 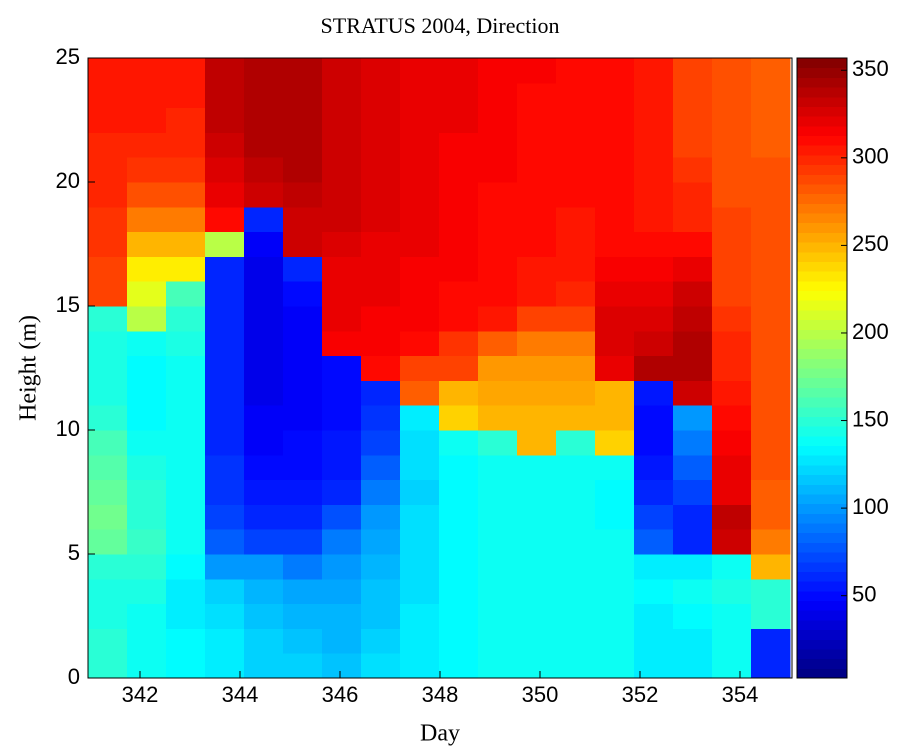 What do you see at coordinates (870, 506) in the screenshot?
I see `colorbar-tick-label: 100` at bounding box center [870, 506].